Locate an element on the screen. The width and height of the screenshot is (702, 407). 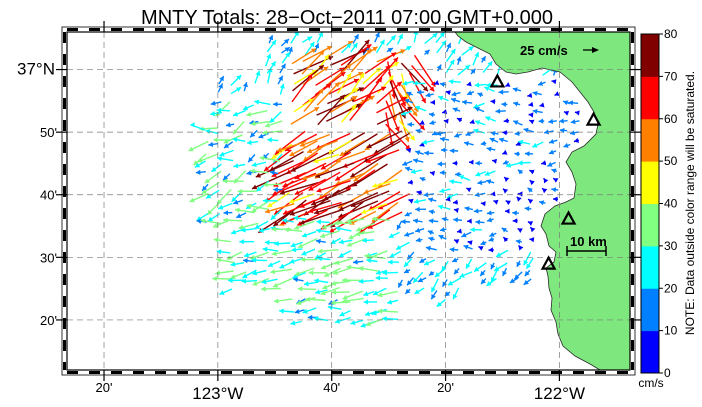
radar-site-icon is located at coordinates (548, 262).